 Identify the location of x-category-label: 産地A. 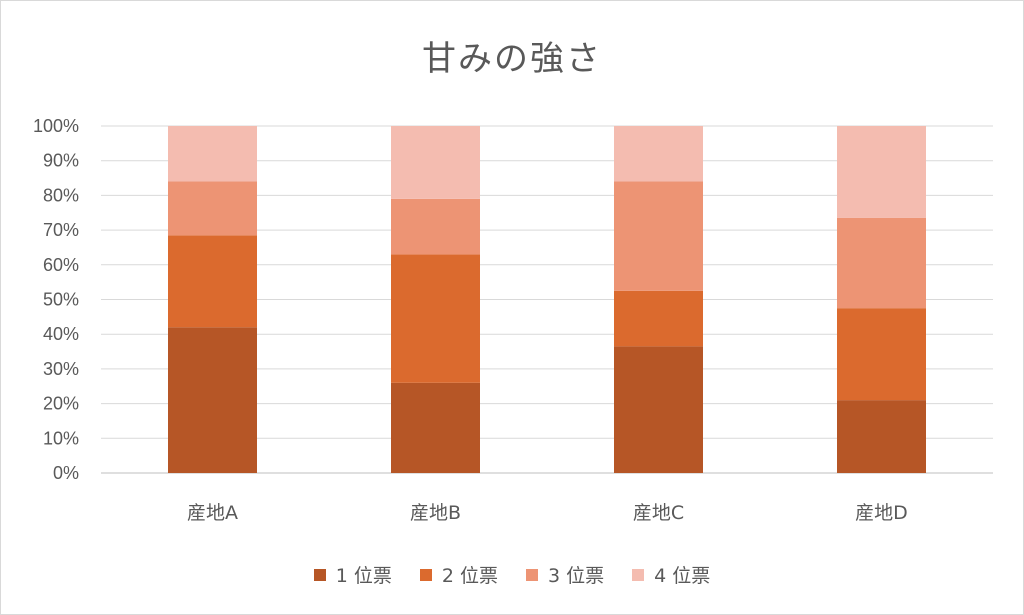
(212, 513).